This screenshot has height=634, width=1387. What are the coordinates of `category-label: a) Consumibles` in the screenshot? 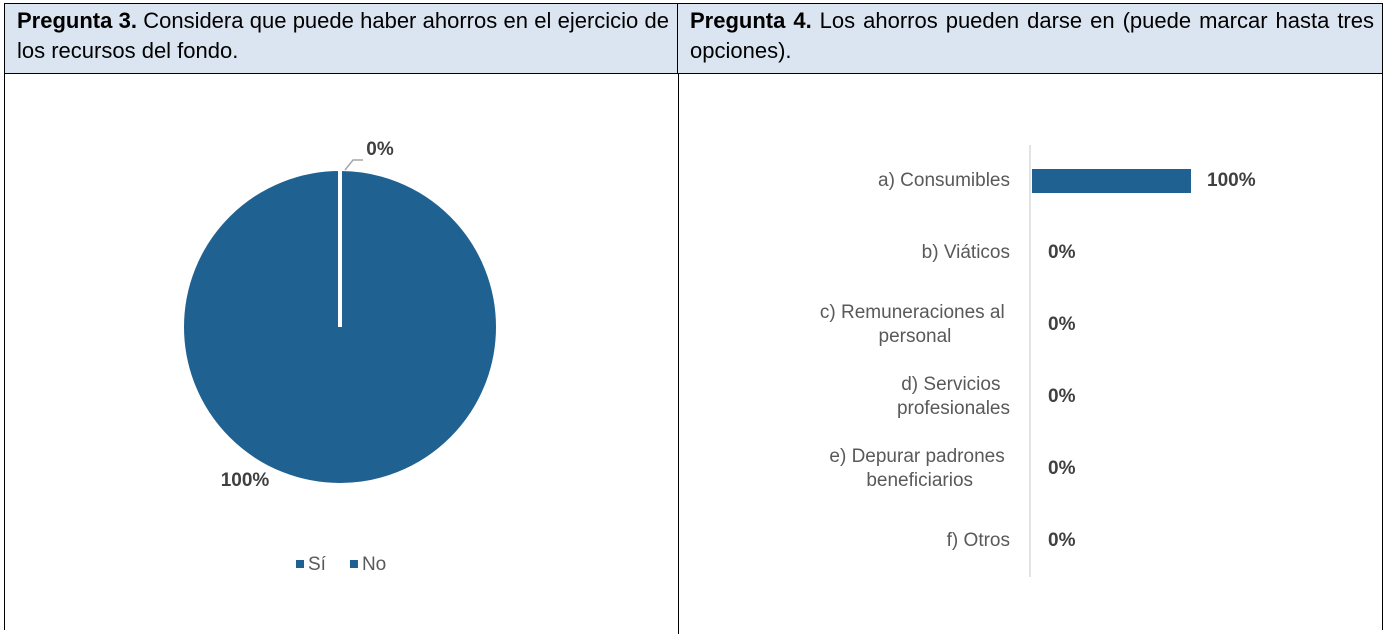 It's located at (944, 180).